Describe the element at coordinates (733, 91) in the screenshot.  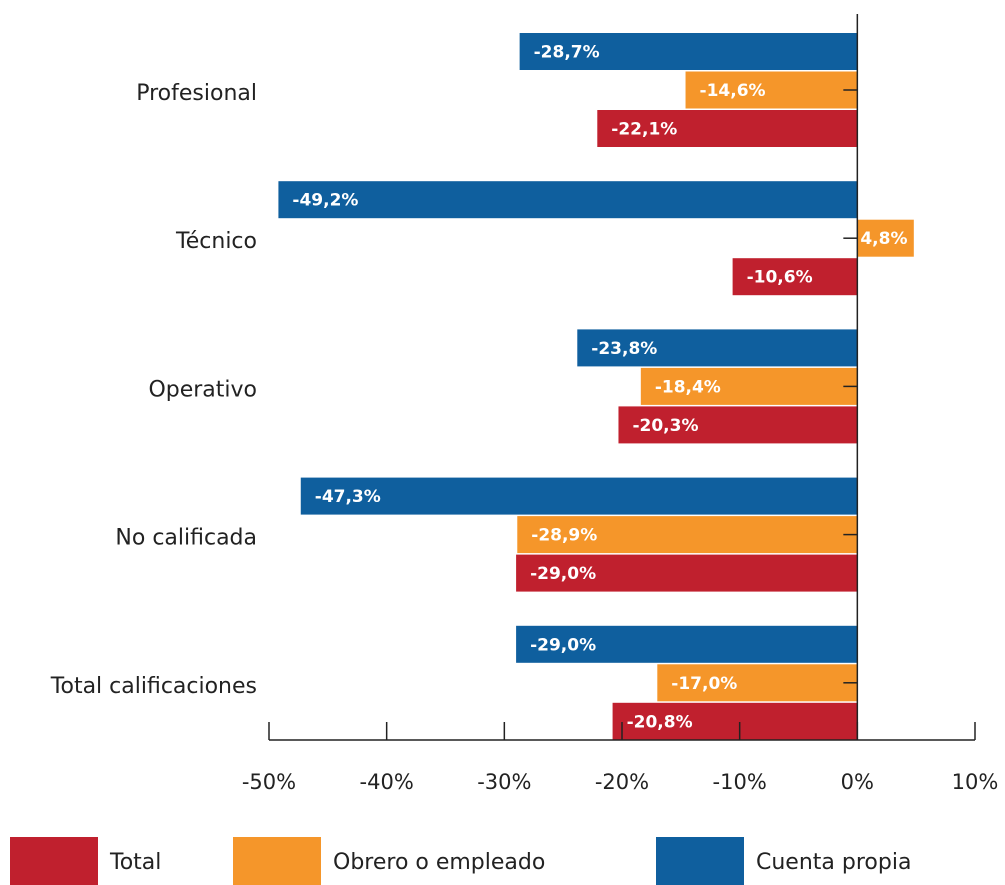
I see `value-label: -14,6%` at that location.